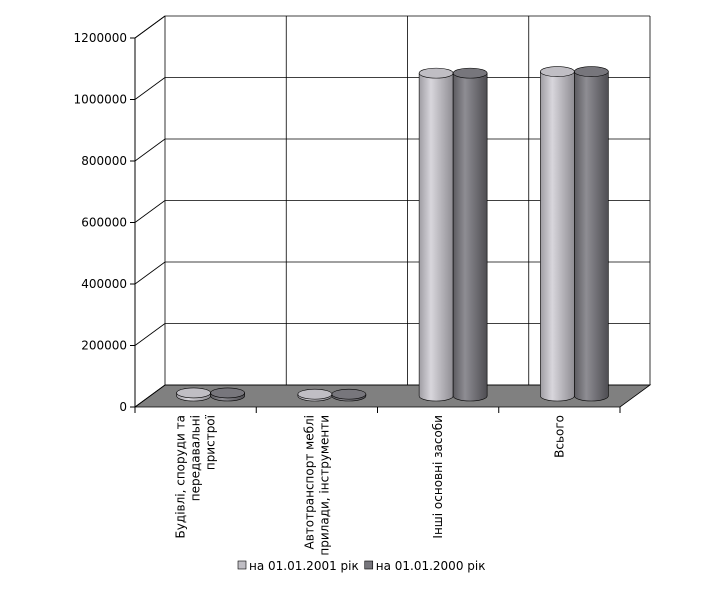 This screenshot has width=721, height=589. I want to click on y-tick-label: 800000, so click(104, 161).